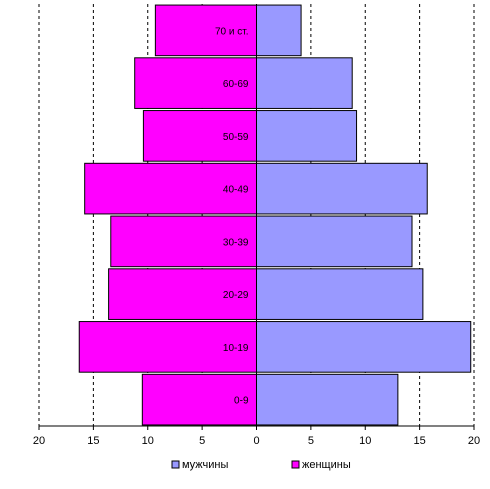 The height and width of the screenshot is (489, 490). What do you see at coordinates (236, 295) in the screenshot?
I see `category-label: 20-29` at bounding box center [236, 295].